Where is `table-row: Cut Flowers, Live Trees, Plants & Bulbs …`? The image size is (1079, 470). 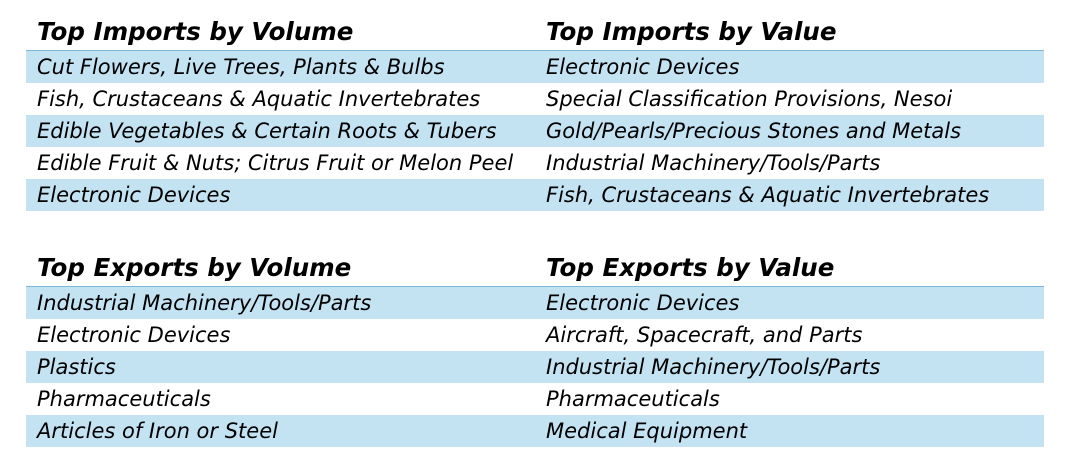
table-row: Cut Flowers, Live Trees, Plants & Bulbs … is located at coordinates (535, 67).